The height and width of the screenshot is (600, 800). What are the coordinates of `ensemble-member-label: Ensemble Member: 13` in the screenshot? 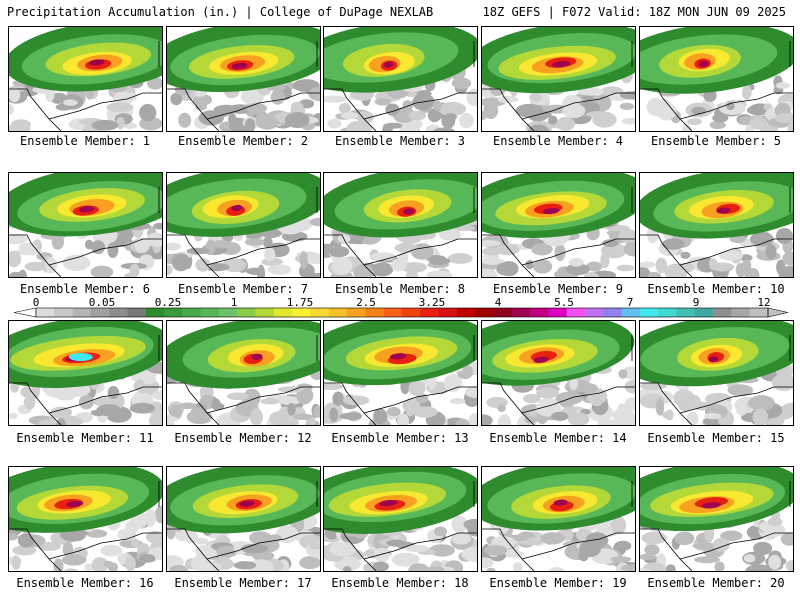 It's located at (400, 438).